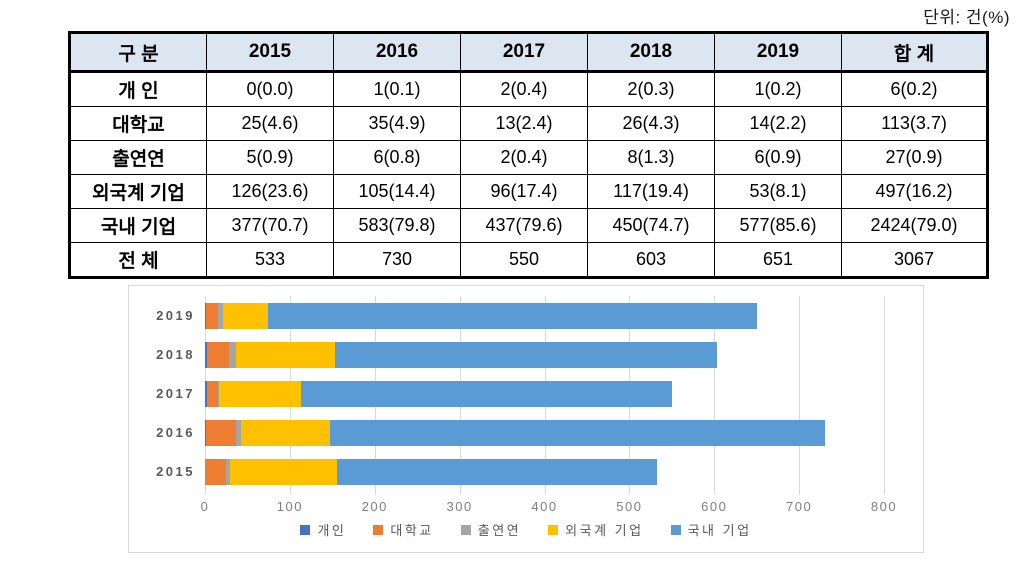 Image resolution: width=1024 pixels, height=566 pixels. What do you see at coordinates (524, 52) in the screenshot?
I see `column-header: 2017` at bounding box center [524, 52].